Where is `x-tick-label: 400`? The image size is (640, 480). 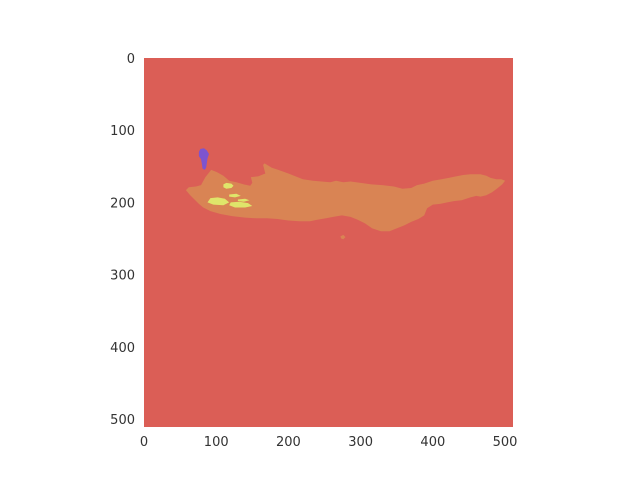 x-tick-label: 400 is located at coordinates (432, 442).